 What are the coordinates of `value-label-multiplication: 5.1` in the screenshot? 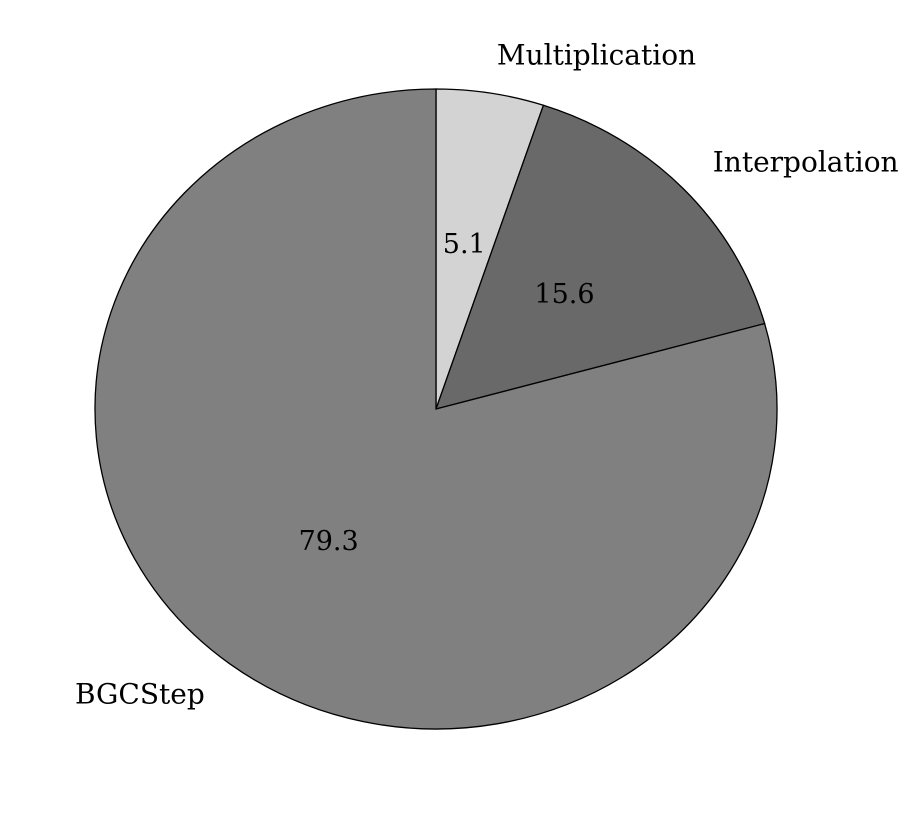 It's located at (464, 244).